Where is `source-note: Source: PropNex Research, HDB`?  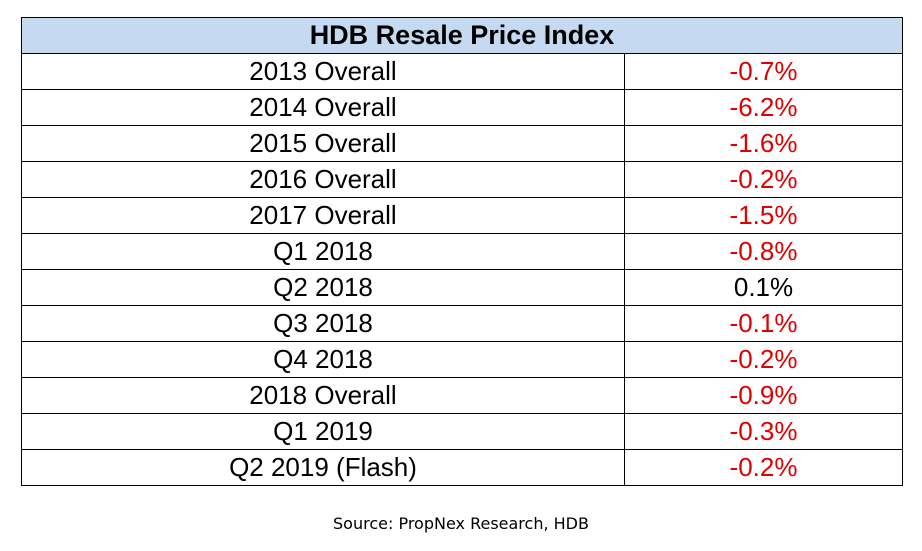 source-note: Source: PropNex Research, HDB is located at coordinates (461, 523).